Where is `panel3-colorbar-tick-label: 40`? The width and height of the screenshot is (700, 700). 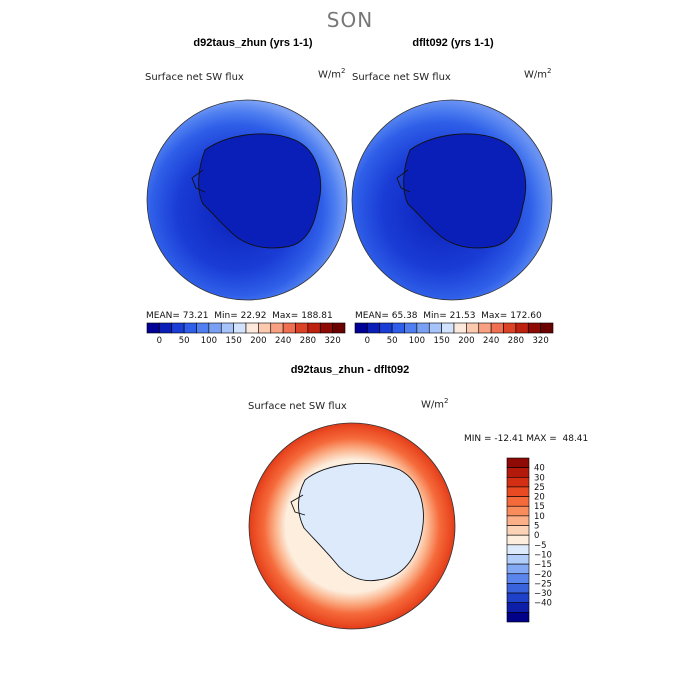 panel3-colorbar-tick-label: 40 is located at coordinates (539, 469).